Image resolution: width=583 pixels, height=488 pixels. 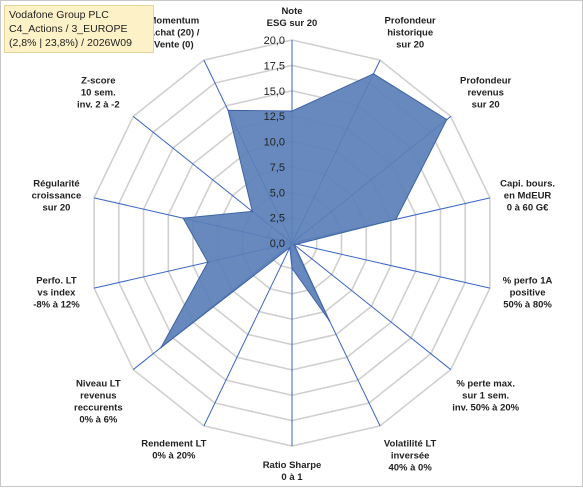 I want to click on axis-label-line: Volatilité LT, so click(x=410, y=444).